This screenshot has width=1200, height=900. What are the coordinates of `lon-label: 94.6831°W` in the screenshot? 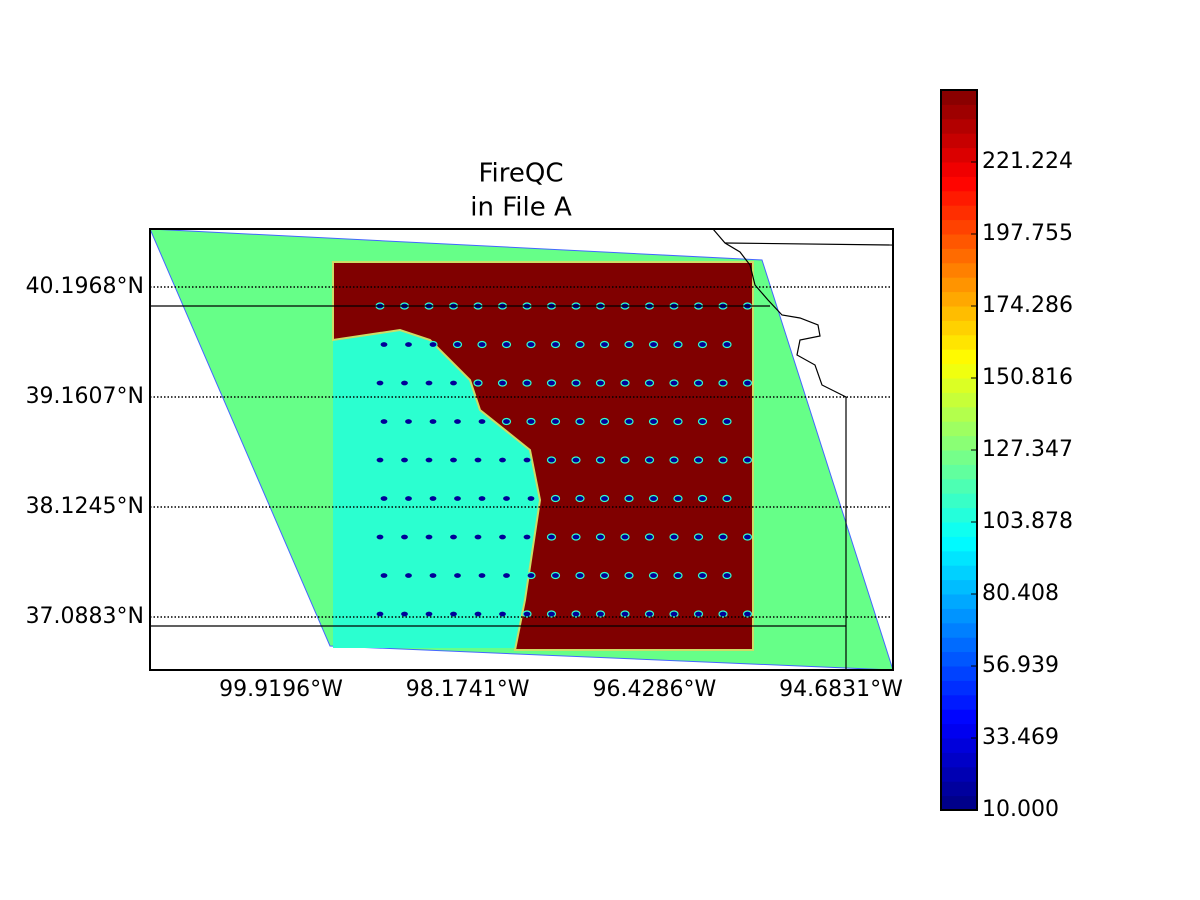 It's located at (841, 689).